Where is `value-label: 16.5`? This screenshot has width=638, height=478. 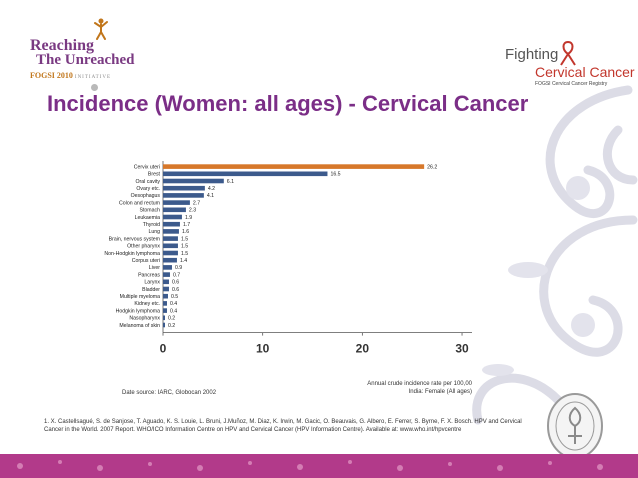 value-label: 16.5 is located at coordinates (335, 175).